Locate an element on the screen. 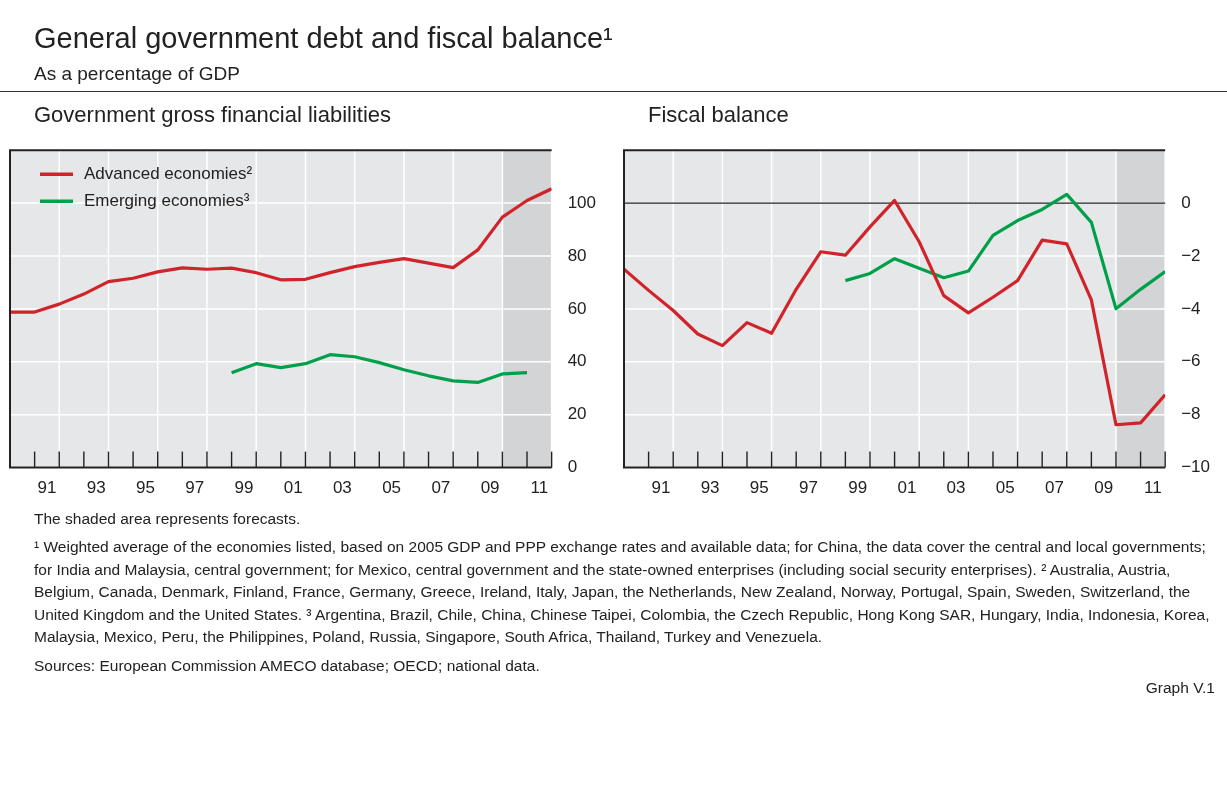 This screenshot has height=793, width=1227. y-tick-label: −2 is located at coordinates (1191, 255).